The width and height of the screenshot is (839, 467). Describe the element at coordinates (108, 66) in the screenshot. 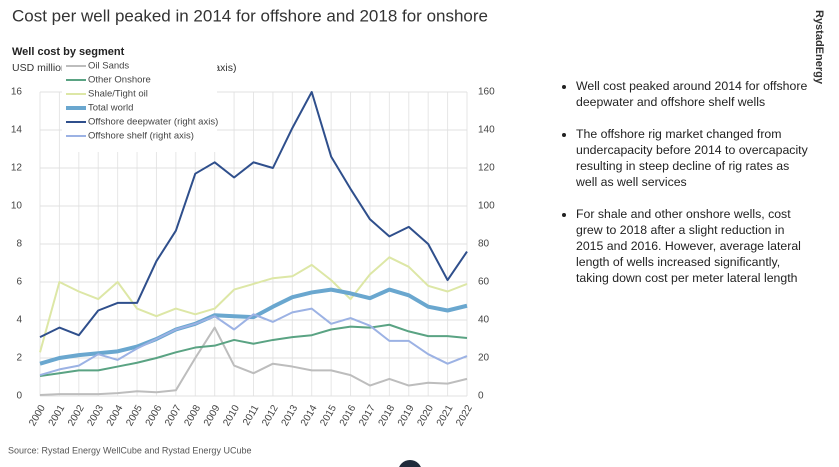

I see `legend-label: Oil Sands` at that location.